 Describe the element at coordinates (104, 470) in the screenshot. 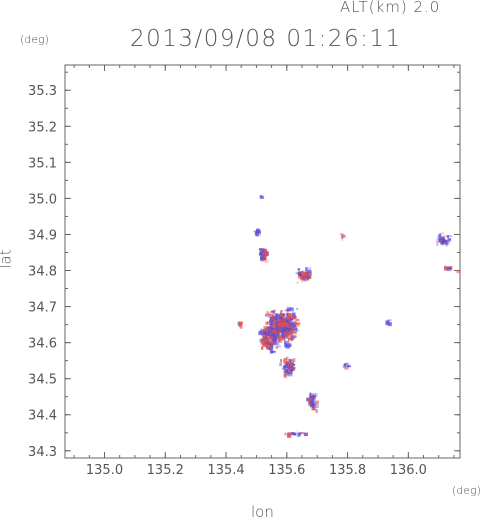

I see `x-tick-label: 135.0` at that location.